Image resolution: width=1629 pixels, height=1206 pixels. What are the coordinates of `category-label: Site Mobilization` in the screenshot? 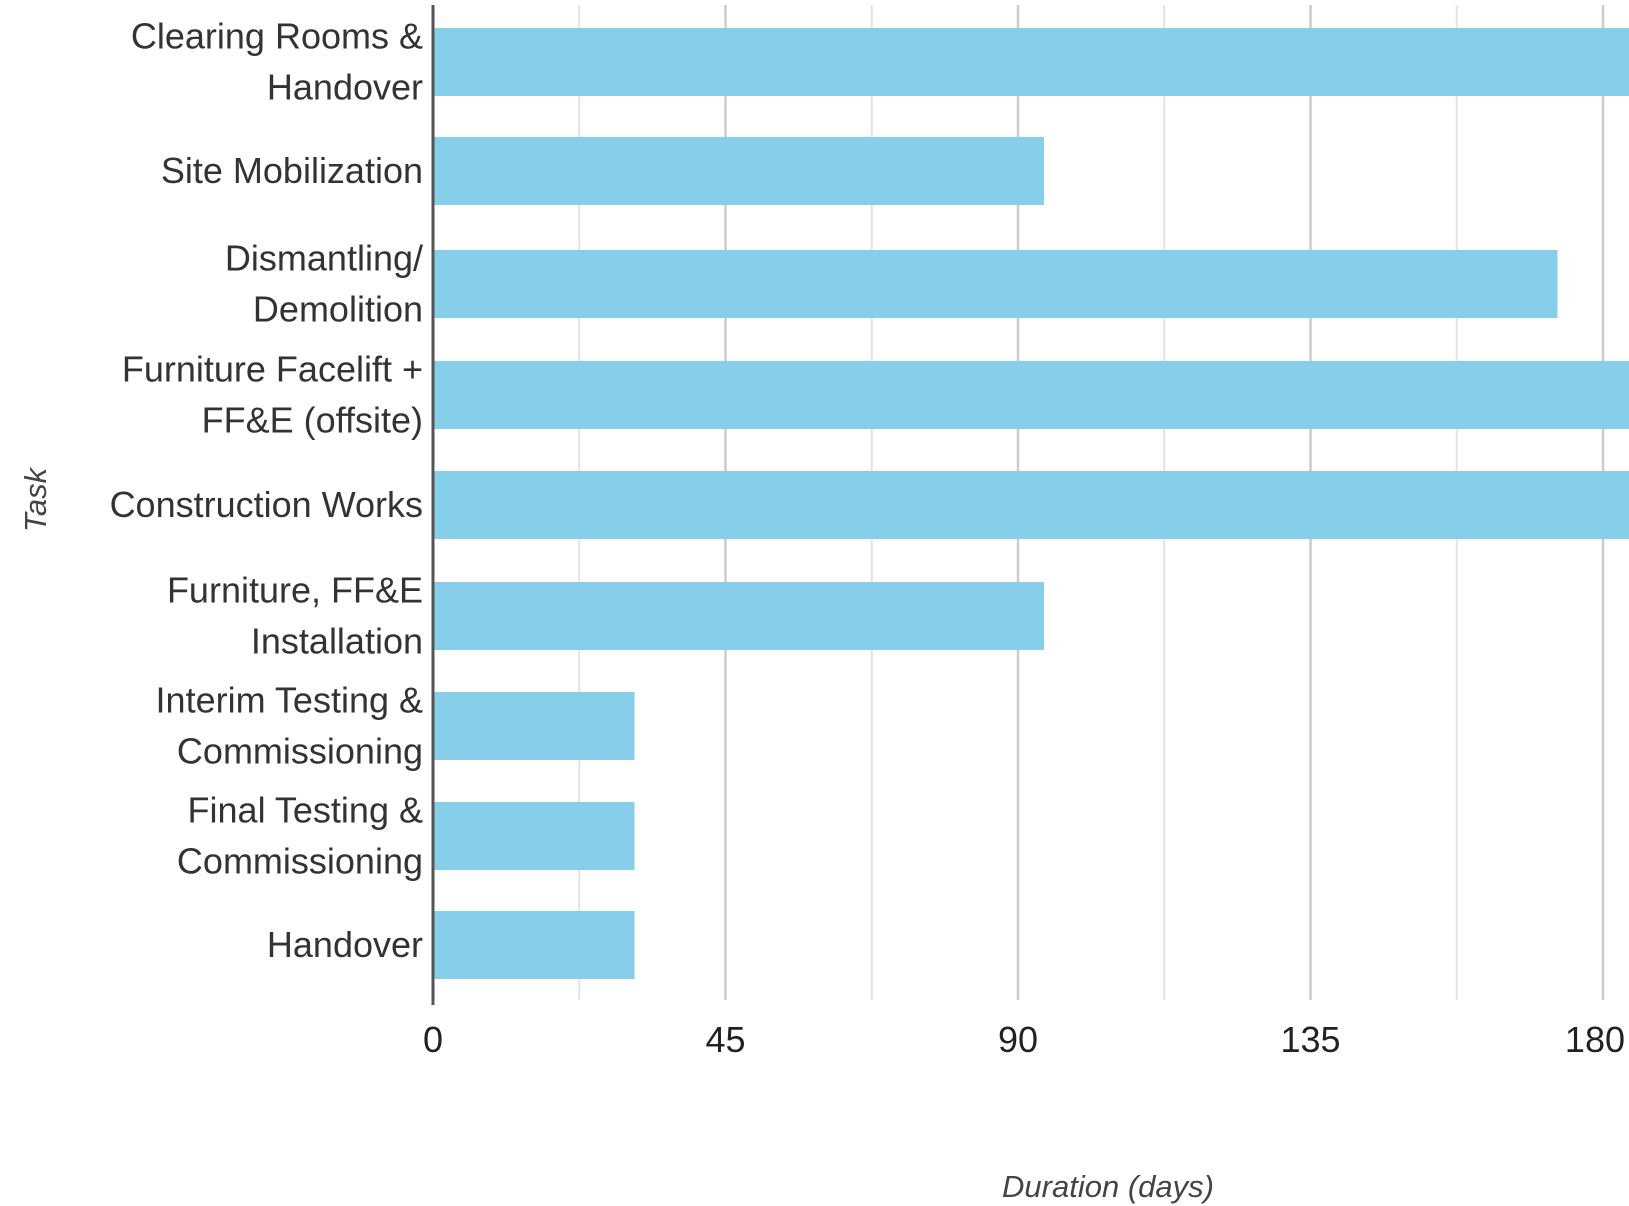 It's located at (292, 170).